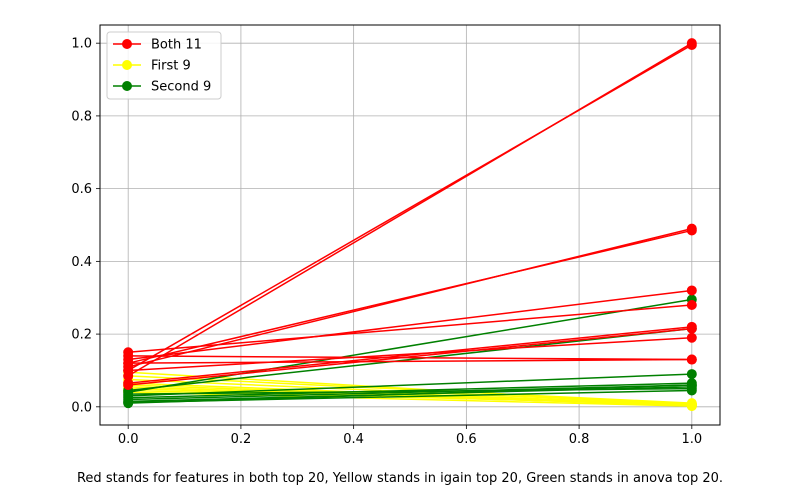 Image resolution: width=800 pixels, height=500 pixels. Describe the element at coordinates (466, 439) in the screenshot. I see `x-tick-label: 0.6` at that location.